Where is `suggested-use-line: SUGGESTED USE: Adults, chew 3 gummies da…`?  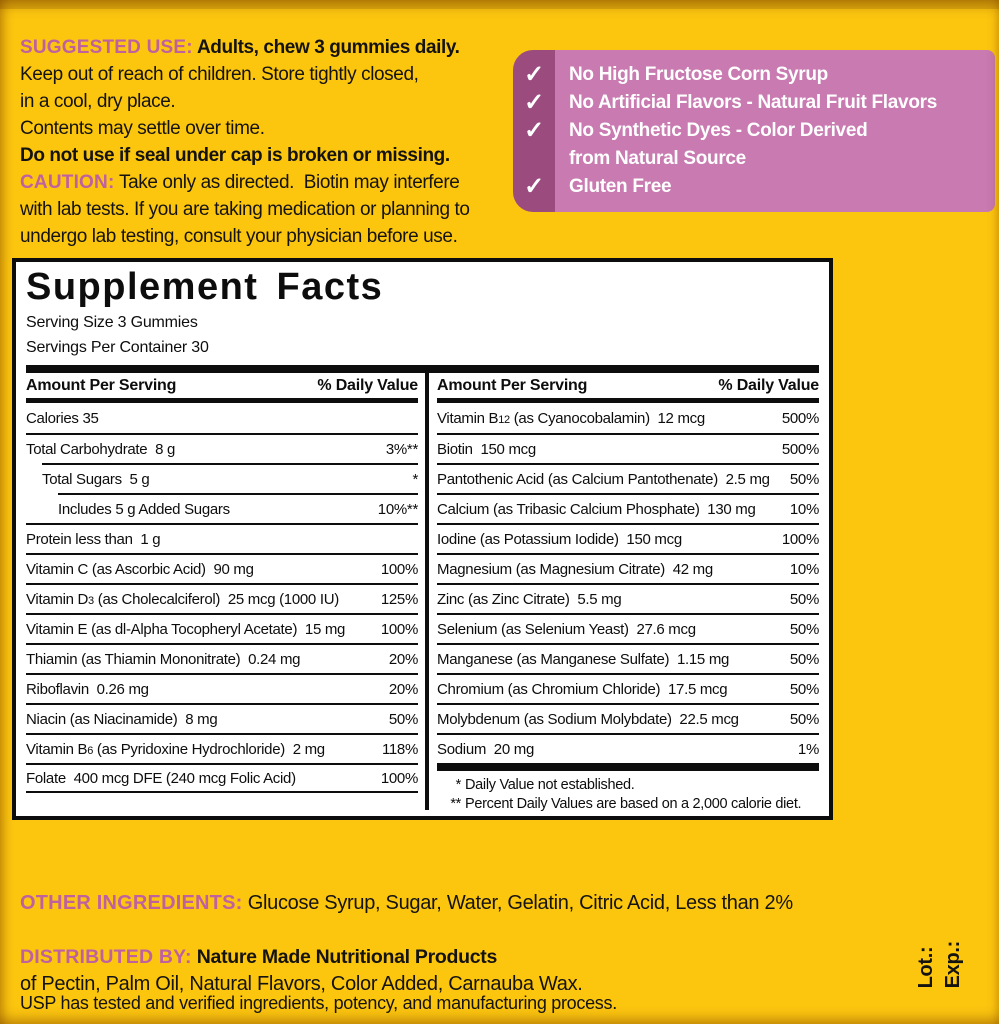
suggested-use-line: SUGGESTED USE: Adults, chew 3 gummies da… is located at coordinates (268, 47).